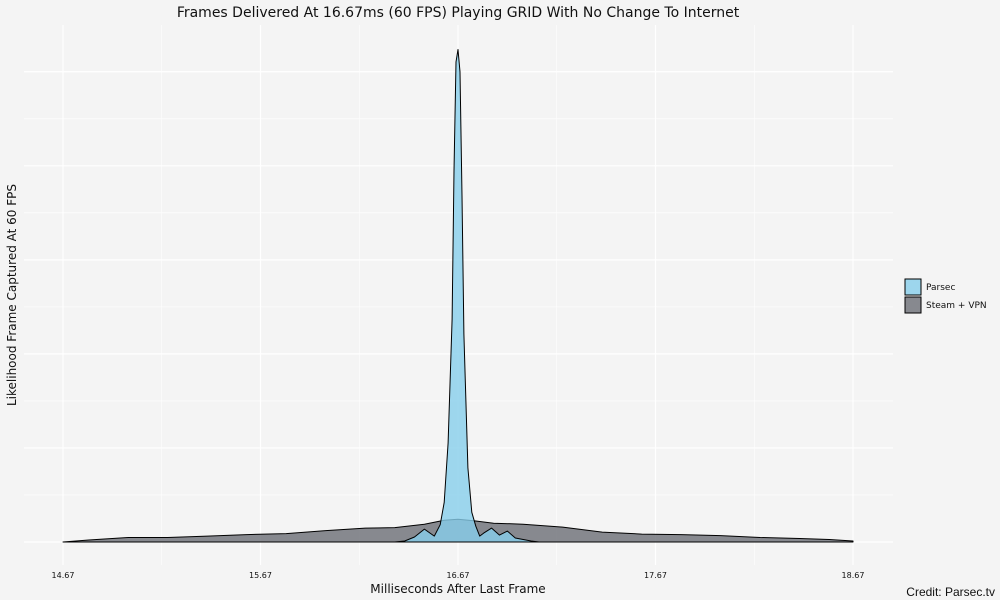  Describe the element at coordinates (12, 295) in the screenshot. I see `y-axis-label: Likelihood Frame Captured At 60 FPS` at that location.